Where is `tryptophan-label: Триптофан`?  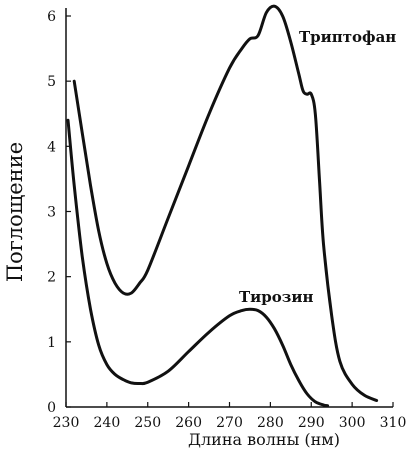 tryptophan-label: Триптофан is located at coordinates (347, 37).